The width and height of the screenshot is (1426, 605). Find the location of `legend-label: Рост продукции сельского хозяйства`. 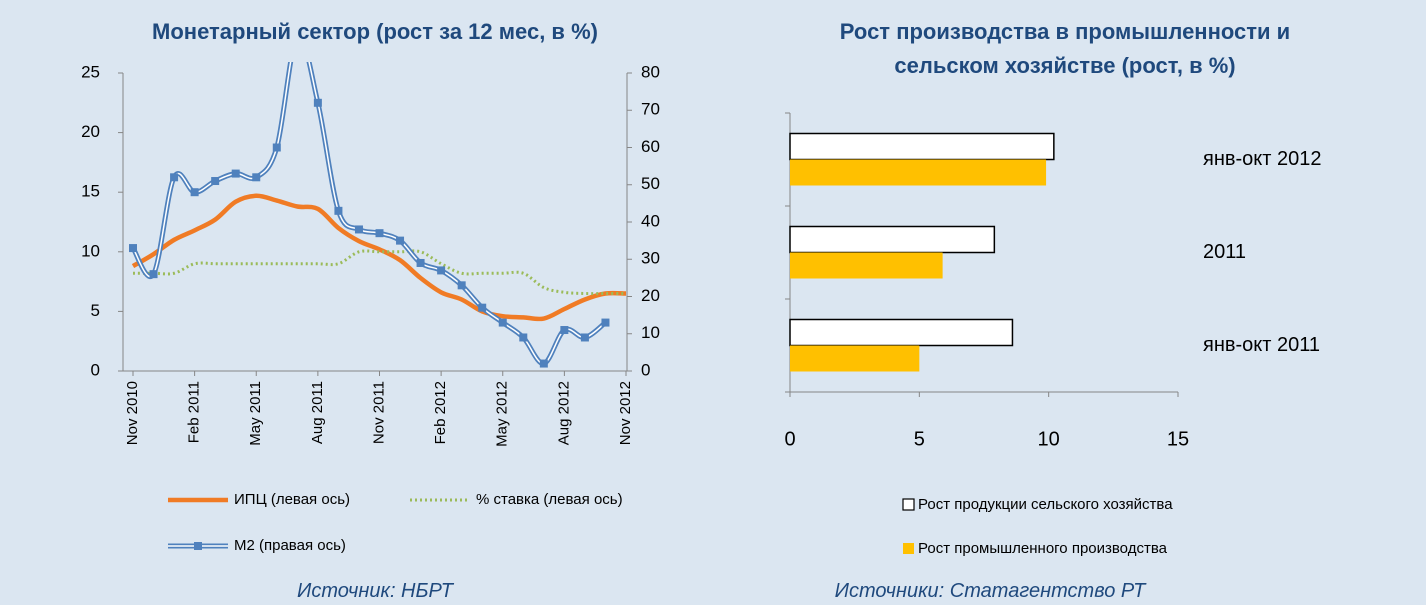

legend-label: Рост продукции сельского хозяйства is located at coordinates (1045, 504).